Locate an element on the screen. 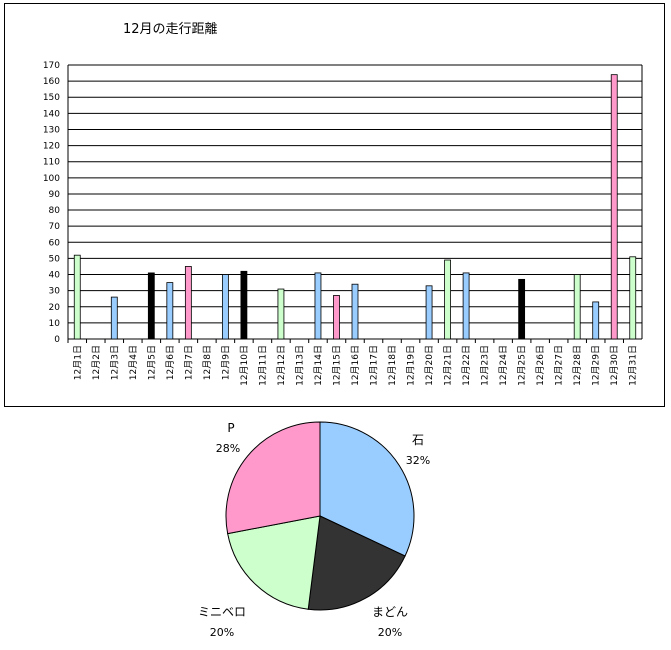 This screenshot has width=671, height=650. x-tick-label: 12月11日 is located at coordinates (262, 365).